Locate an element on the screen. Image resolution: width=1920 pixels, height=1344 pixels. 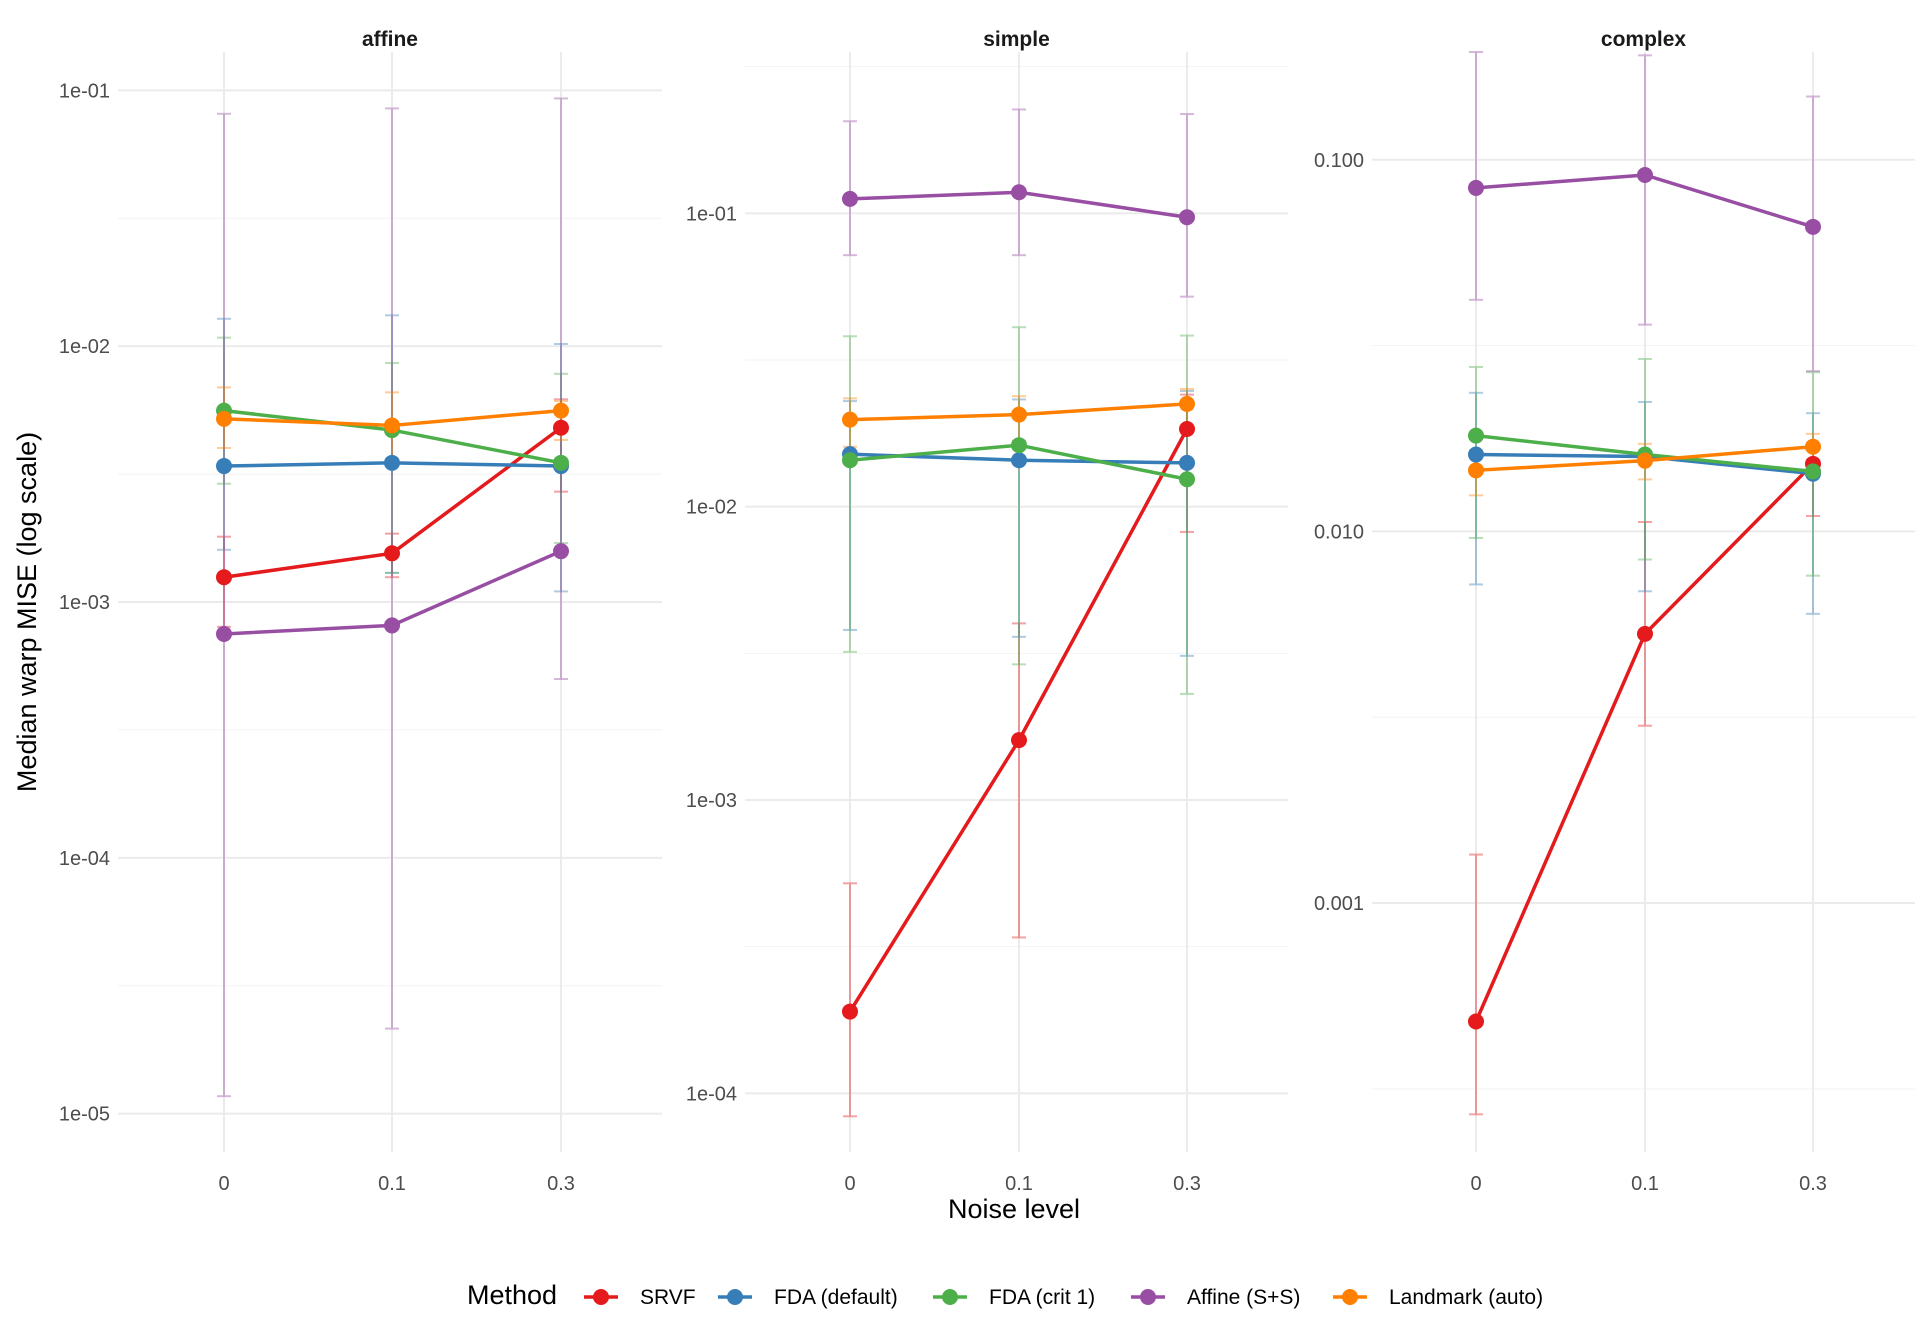
legend-entry-SRVF: SRVF is located at coordinates (640, 1297).